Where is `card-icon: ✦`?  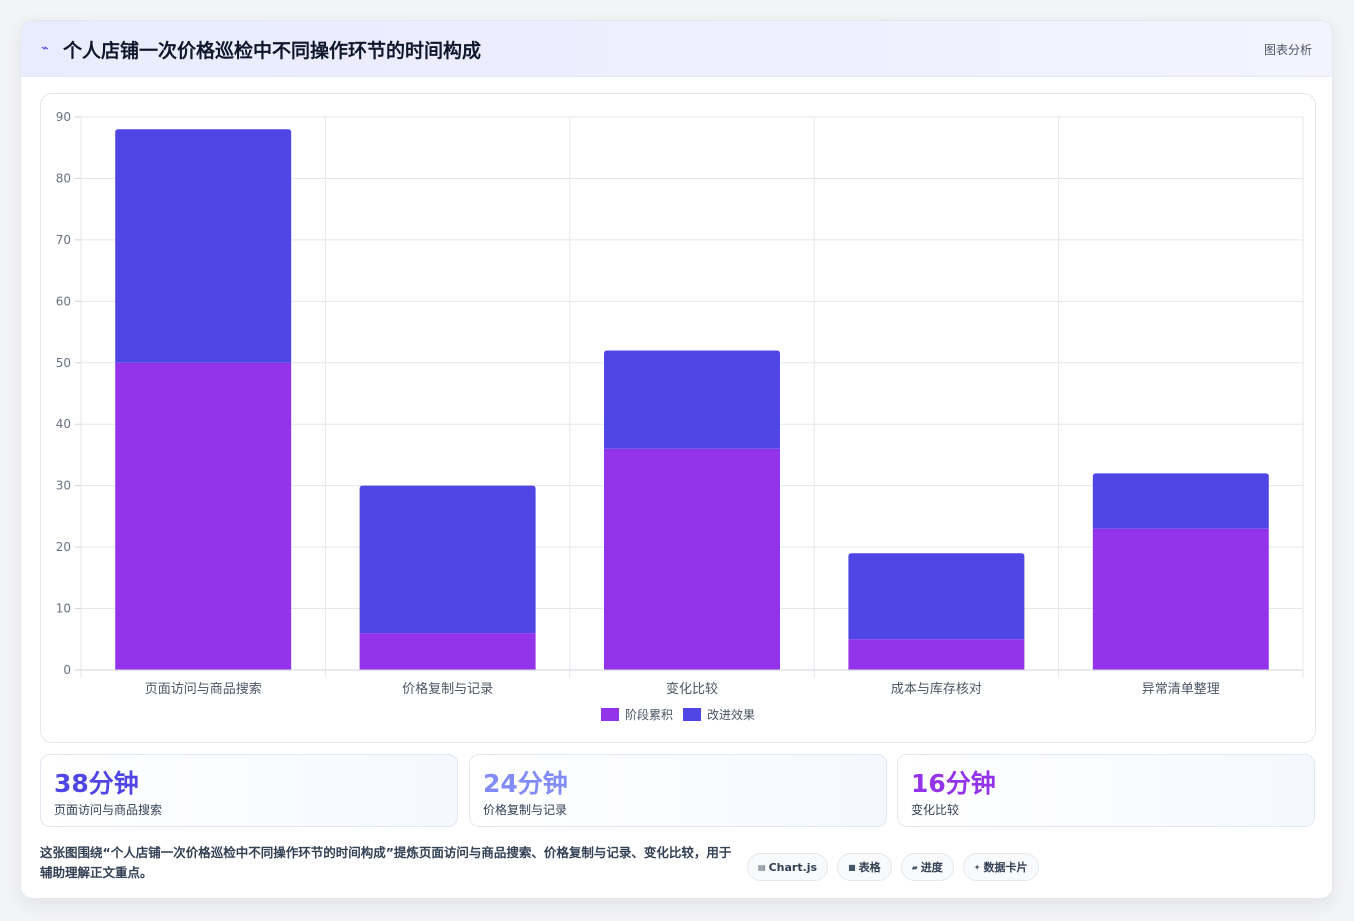 card-icon: ✦ is located at coordinates (977, 867).